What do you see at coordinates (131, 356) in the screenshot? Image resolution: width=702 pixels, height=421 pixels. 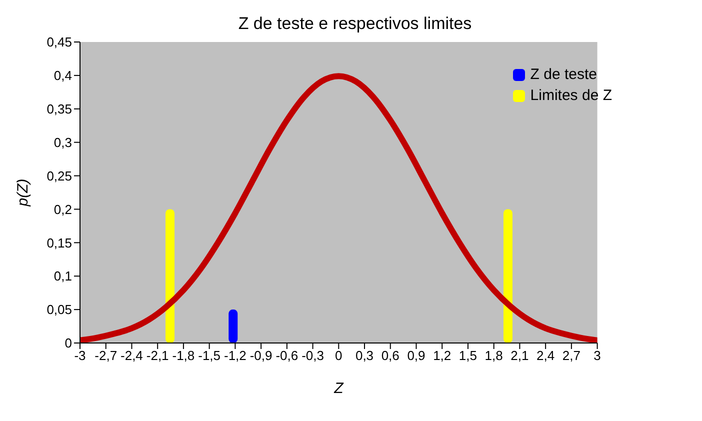 I see `x-tick-label: -2,4` at bounding box center [131, 356].